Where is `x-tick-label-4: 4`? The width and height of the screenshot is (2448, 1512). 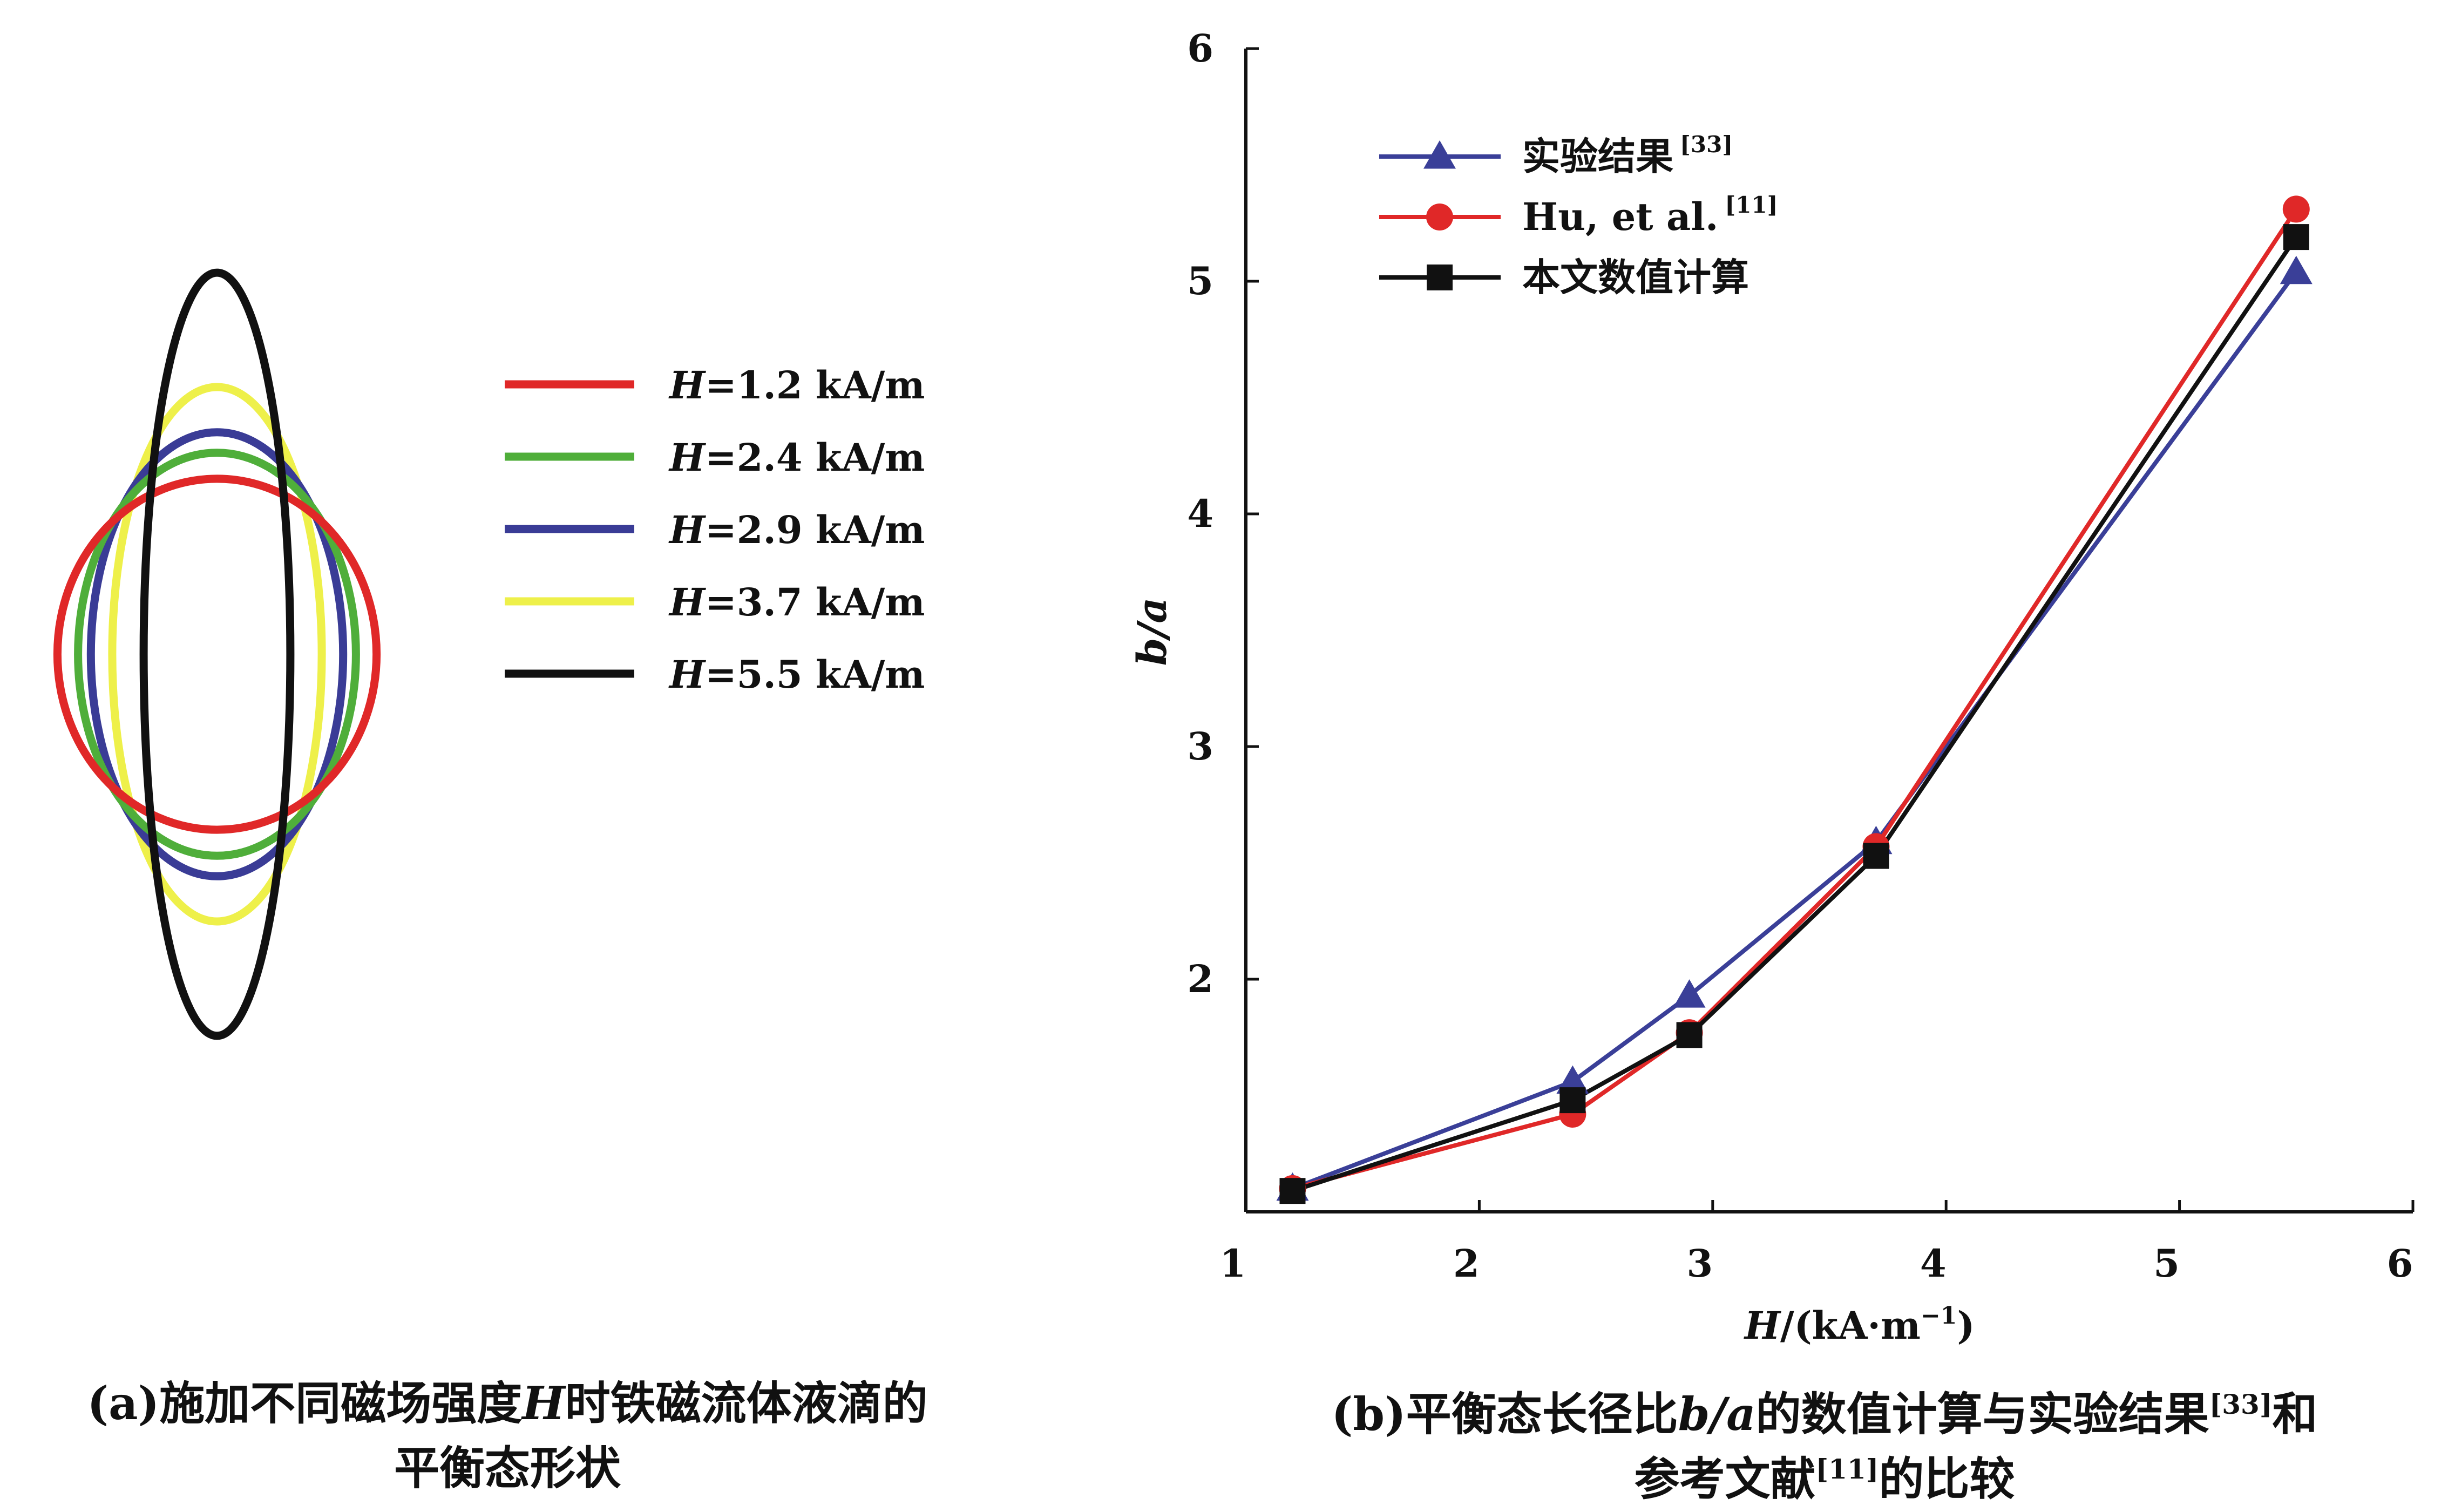 x-tick-label-4: 4 is located at coordinates (1934, 1263).